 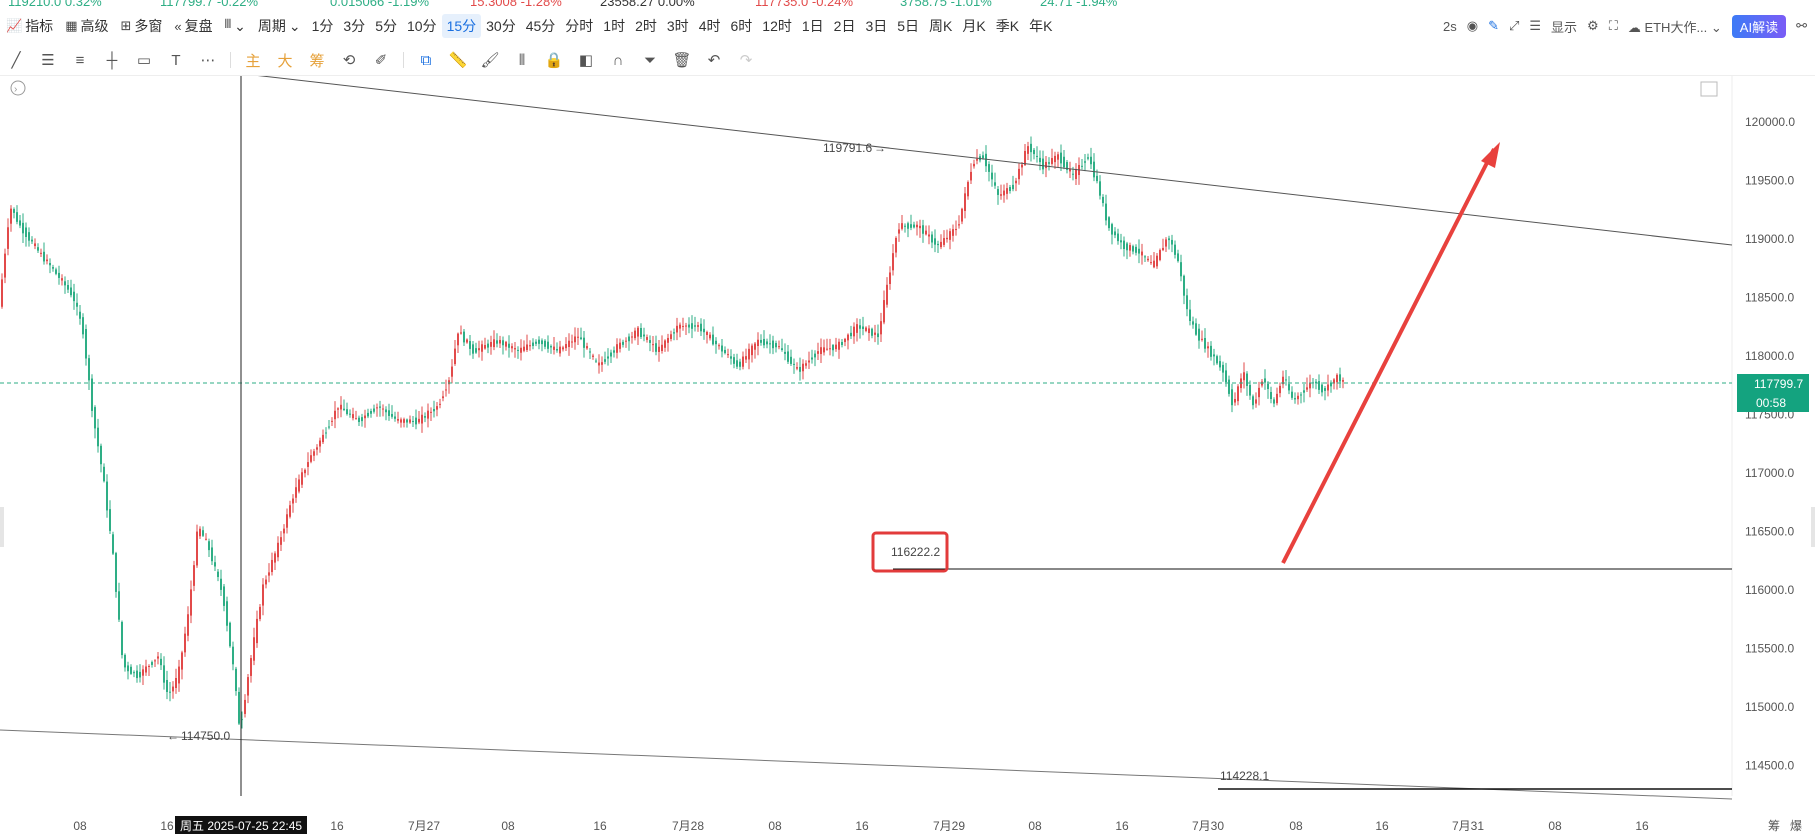 I want to click on more-icon: ⋯, so click(x=208, y=60).